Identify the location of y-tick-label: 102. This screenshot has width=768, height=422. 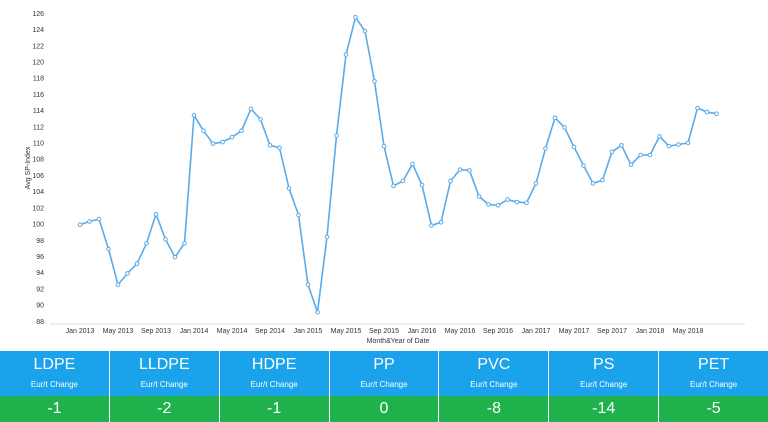
(38, 208).